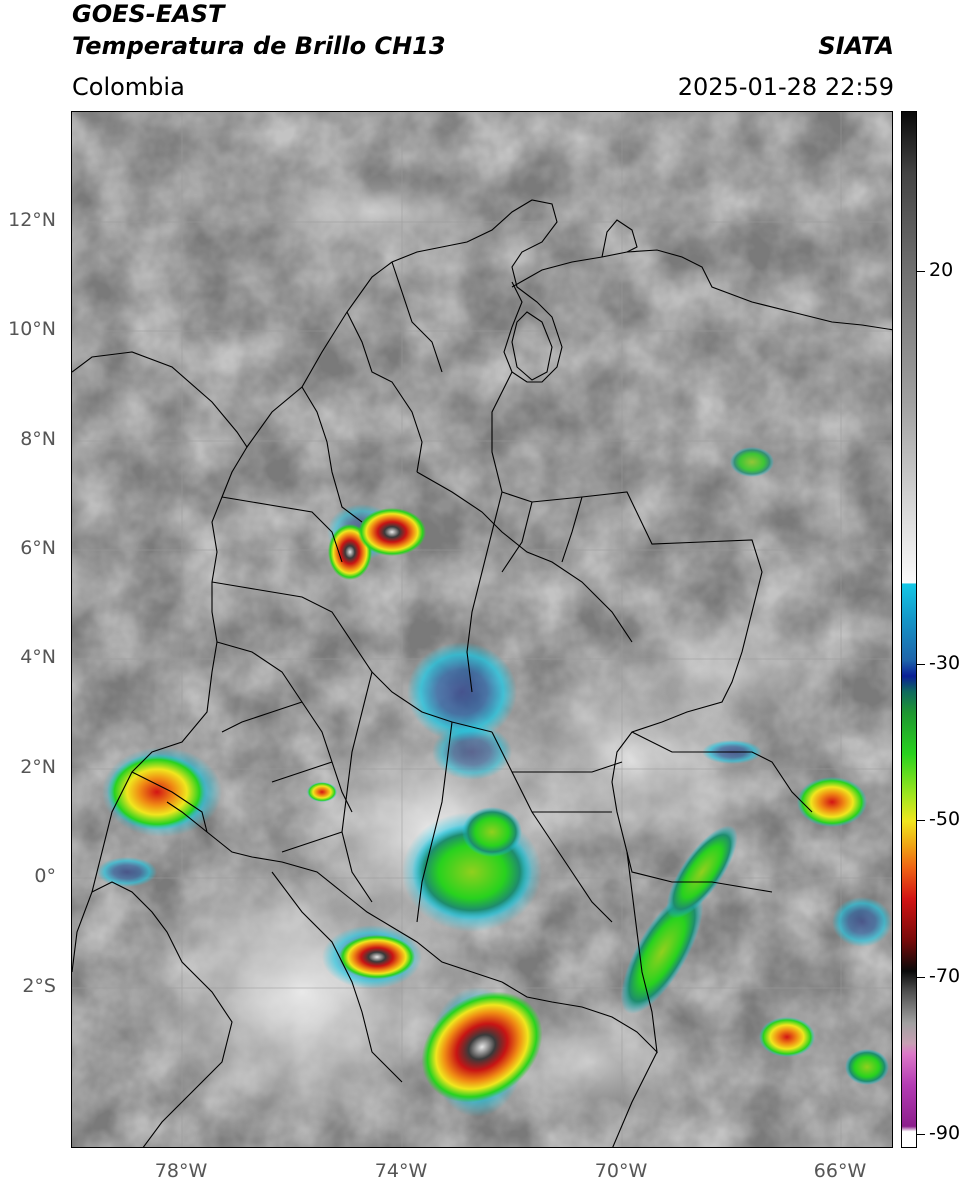 The image size is (966, 1190). What do you see at coordinates (32, 220) in the screenshot?
I see `lat-label-12n: 12°N` at bounding box center [32, 220].